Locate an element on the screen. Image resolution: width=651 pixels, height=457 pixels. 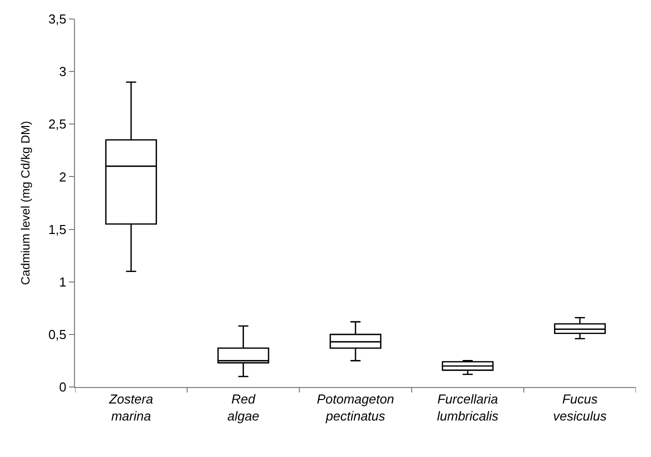
y-tick-label: 2 is located at coordinates (62, 176).